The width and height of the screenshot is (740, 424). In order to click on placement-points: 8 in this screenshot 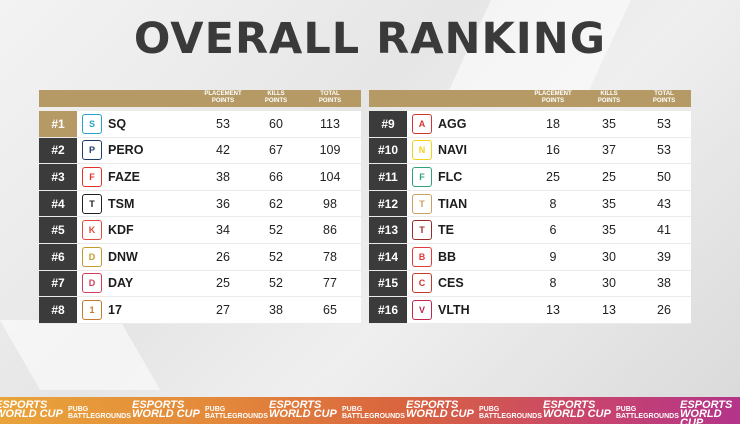, I will do `click(553, 203)`.